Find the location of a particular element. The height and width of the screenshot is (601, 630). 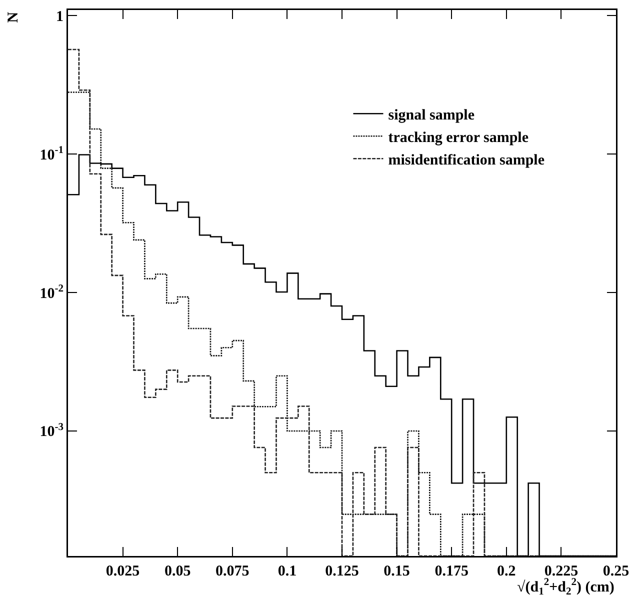

y-axis-title: N is located at coordinates (14, 17).